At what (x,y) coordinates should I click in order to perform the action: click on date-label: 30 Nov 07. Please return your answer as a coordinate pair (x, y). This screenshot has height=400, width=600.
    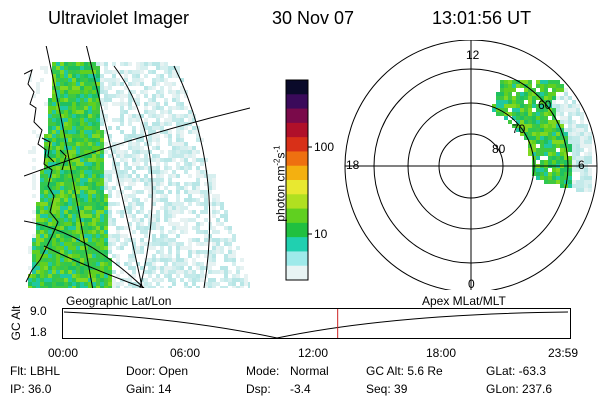
    Looking at the image, I should click on (313, 18).